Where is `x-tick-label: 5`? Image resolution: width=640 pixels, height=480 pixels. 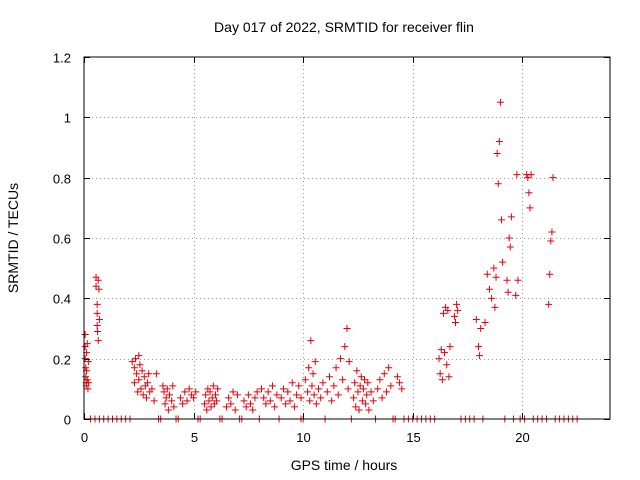 x-tick-label: 5 is located at coordinates (194, 437).